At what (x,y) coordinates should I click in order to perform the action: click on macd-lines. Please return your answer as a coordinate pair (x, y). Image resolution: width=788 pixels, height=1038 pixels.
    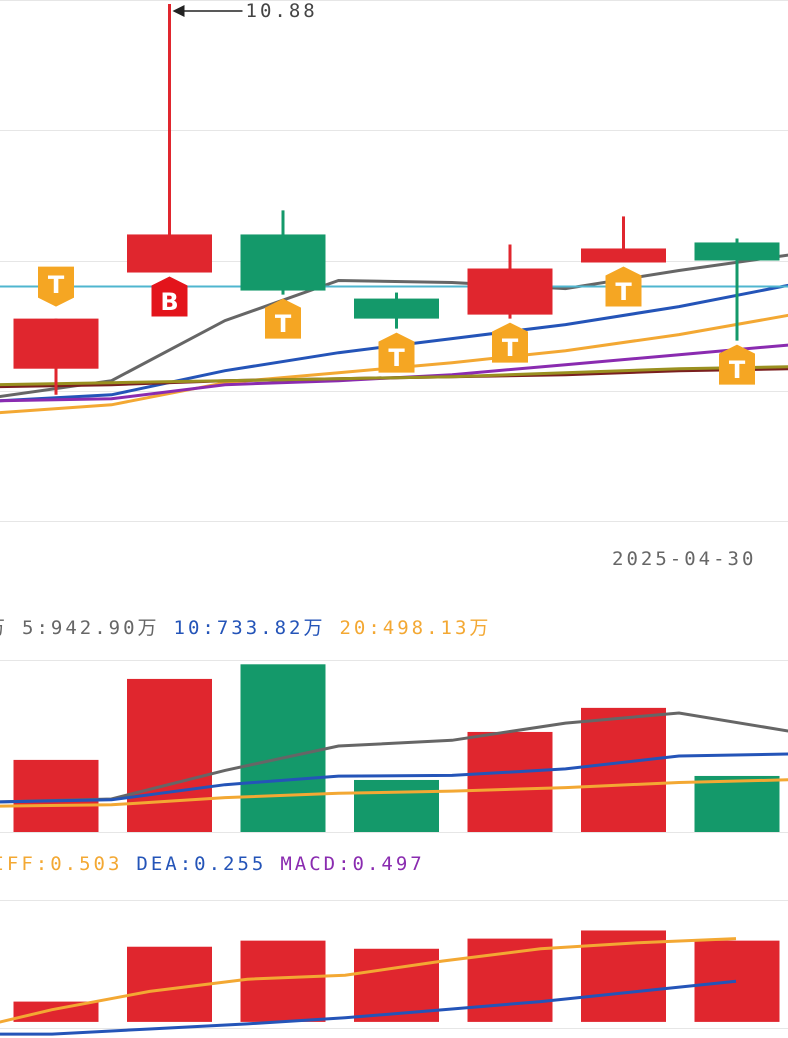
    Looking at the image, I should click on (368, 986).